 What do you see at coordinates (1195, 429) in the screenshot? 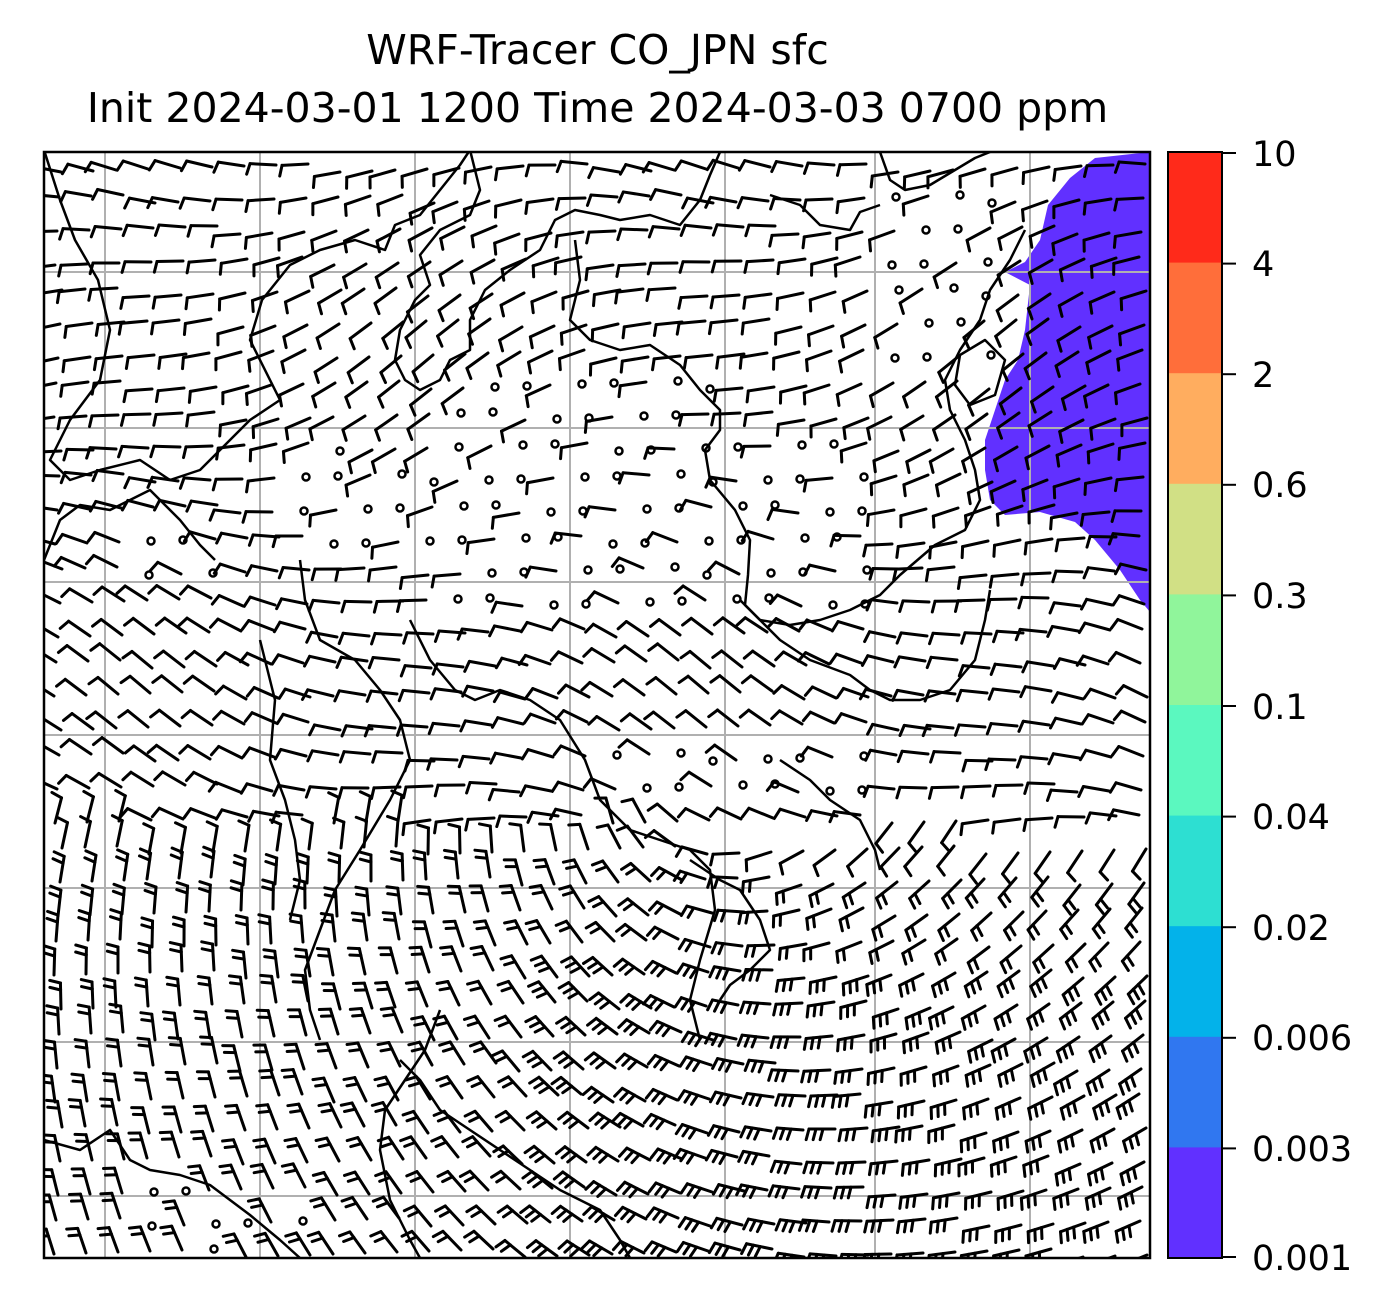
I see `colorbar-bin` at bounding box center [1195, 429].